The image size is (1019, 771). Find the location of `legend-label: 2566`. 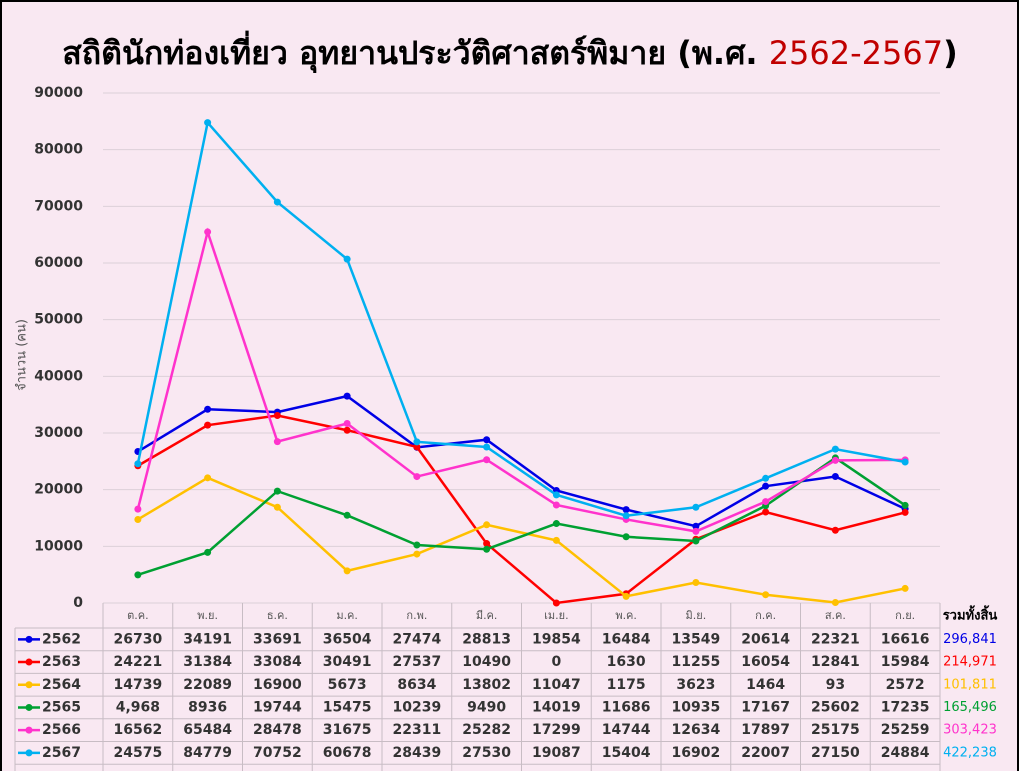

legend-label: 2566 is located at coordinates (61, 730).